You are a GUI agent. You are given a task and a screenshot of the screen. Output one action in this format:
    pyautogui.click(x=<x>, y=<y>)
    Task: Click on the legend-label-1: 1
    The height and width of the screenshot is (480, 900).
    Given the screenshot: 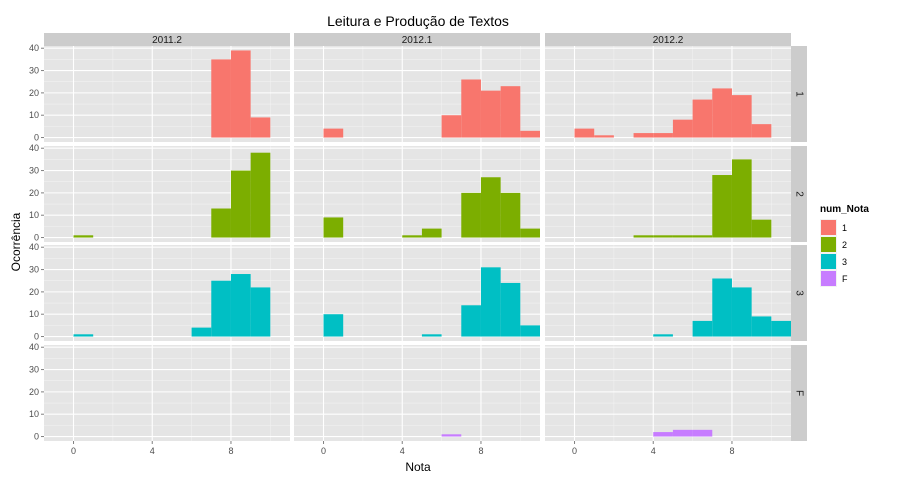 What is the action you would take?
    pyautogui.click(x=844, y=228)
    